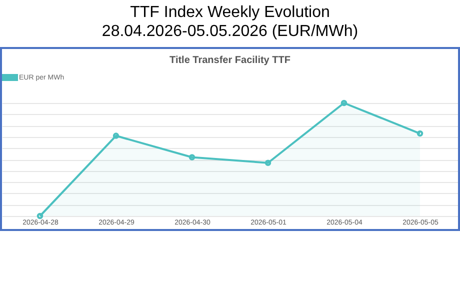  Describe the element at coordinates (230, 60) in the screenshot. I see `chart-subtitle: Title Transfer Facility TTF` at that location.